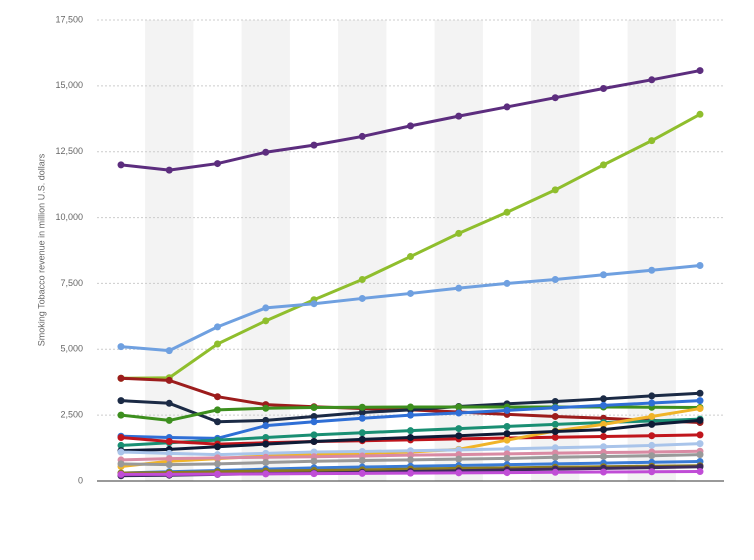 This screenshot has width=754, height=560. Describe the element at coordinates (410, 308) in the screenshot. I see `line` at that location.